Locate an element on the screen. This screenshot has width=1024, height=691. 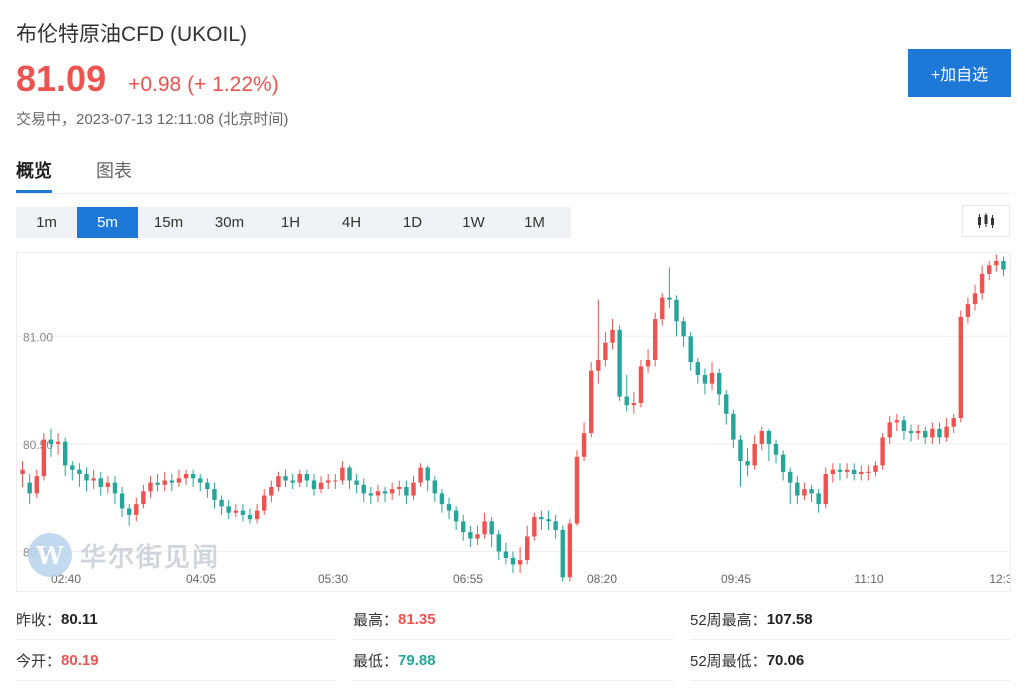
stat-label: 最低： is located at coordinates (376, 661).